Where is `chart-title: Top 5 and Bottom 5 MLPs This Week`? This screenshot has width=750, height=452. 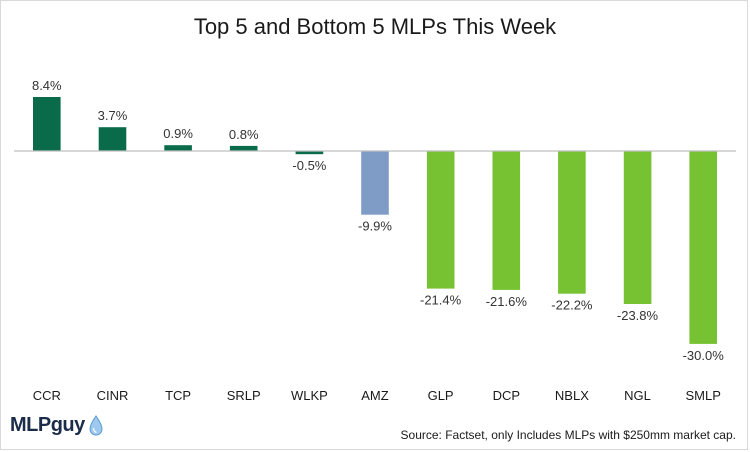
chart-title: Top 5 and Bottom 5 MLPs This Week is located at coordinates (375, 26).